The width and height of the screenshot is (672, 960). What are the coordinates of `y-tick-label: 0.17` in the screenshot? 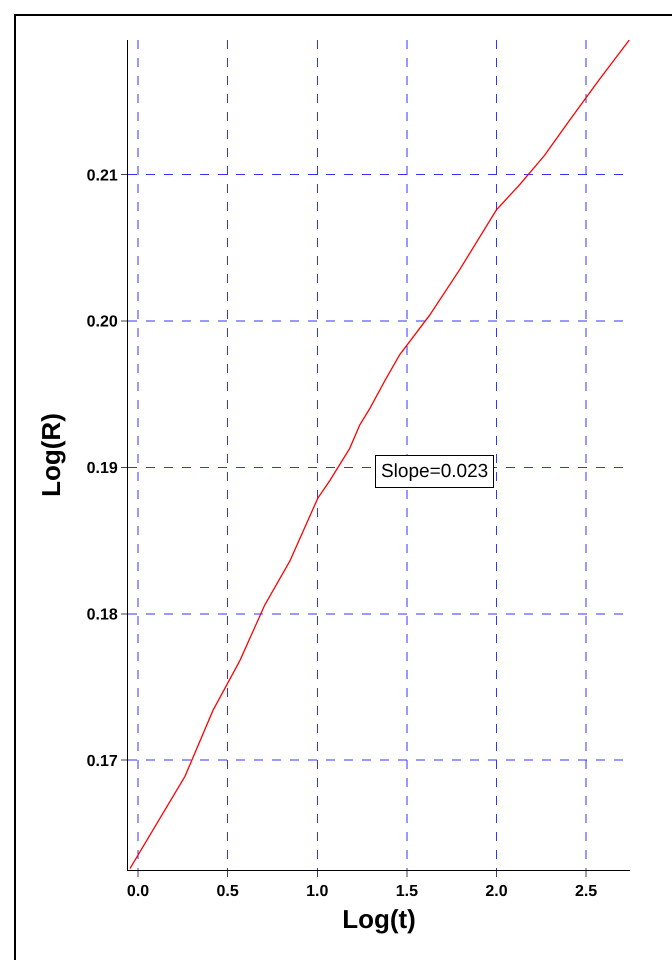 It's located at (102, 761).